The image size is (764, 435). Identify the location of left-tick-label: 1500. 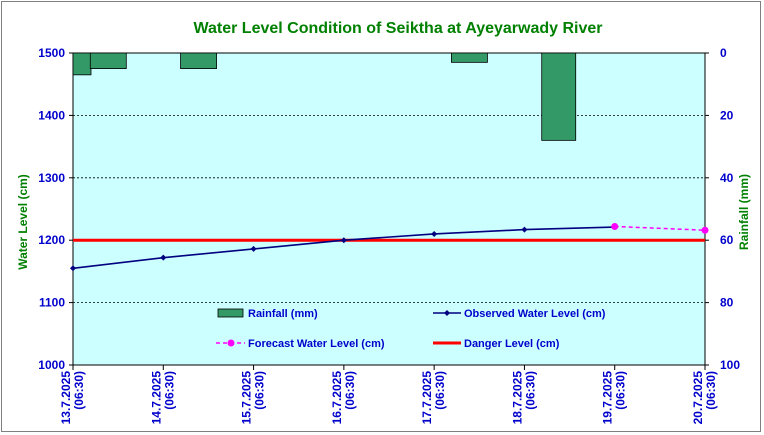
(51, 53).